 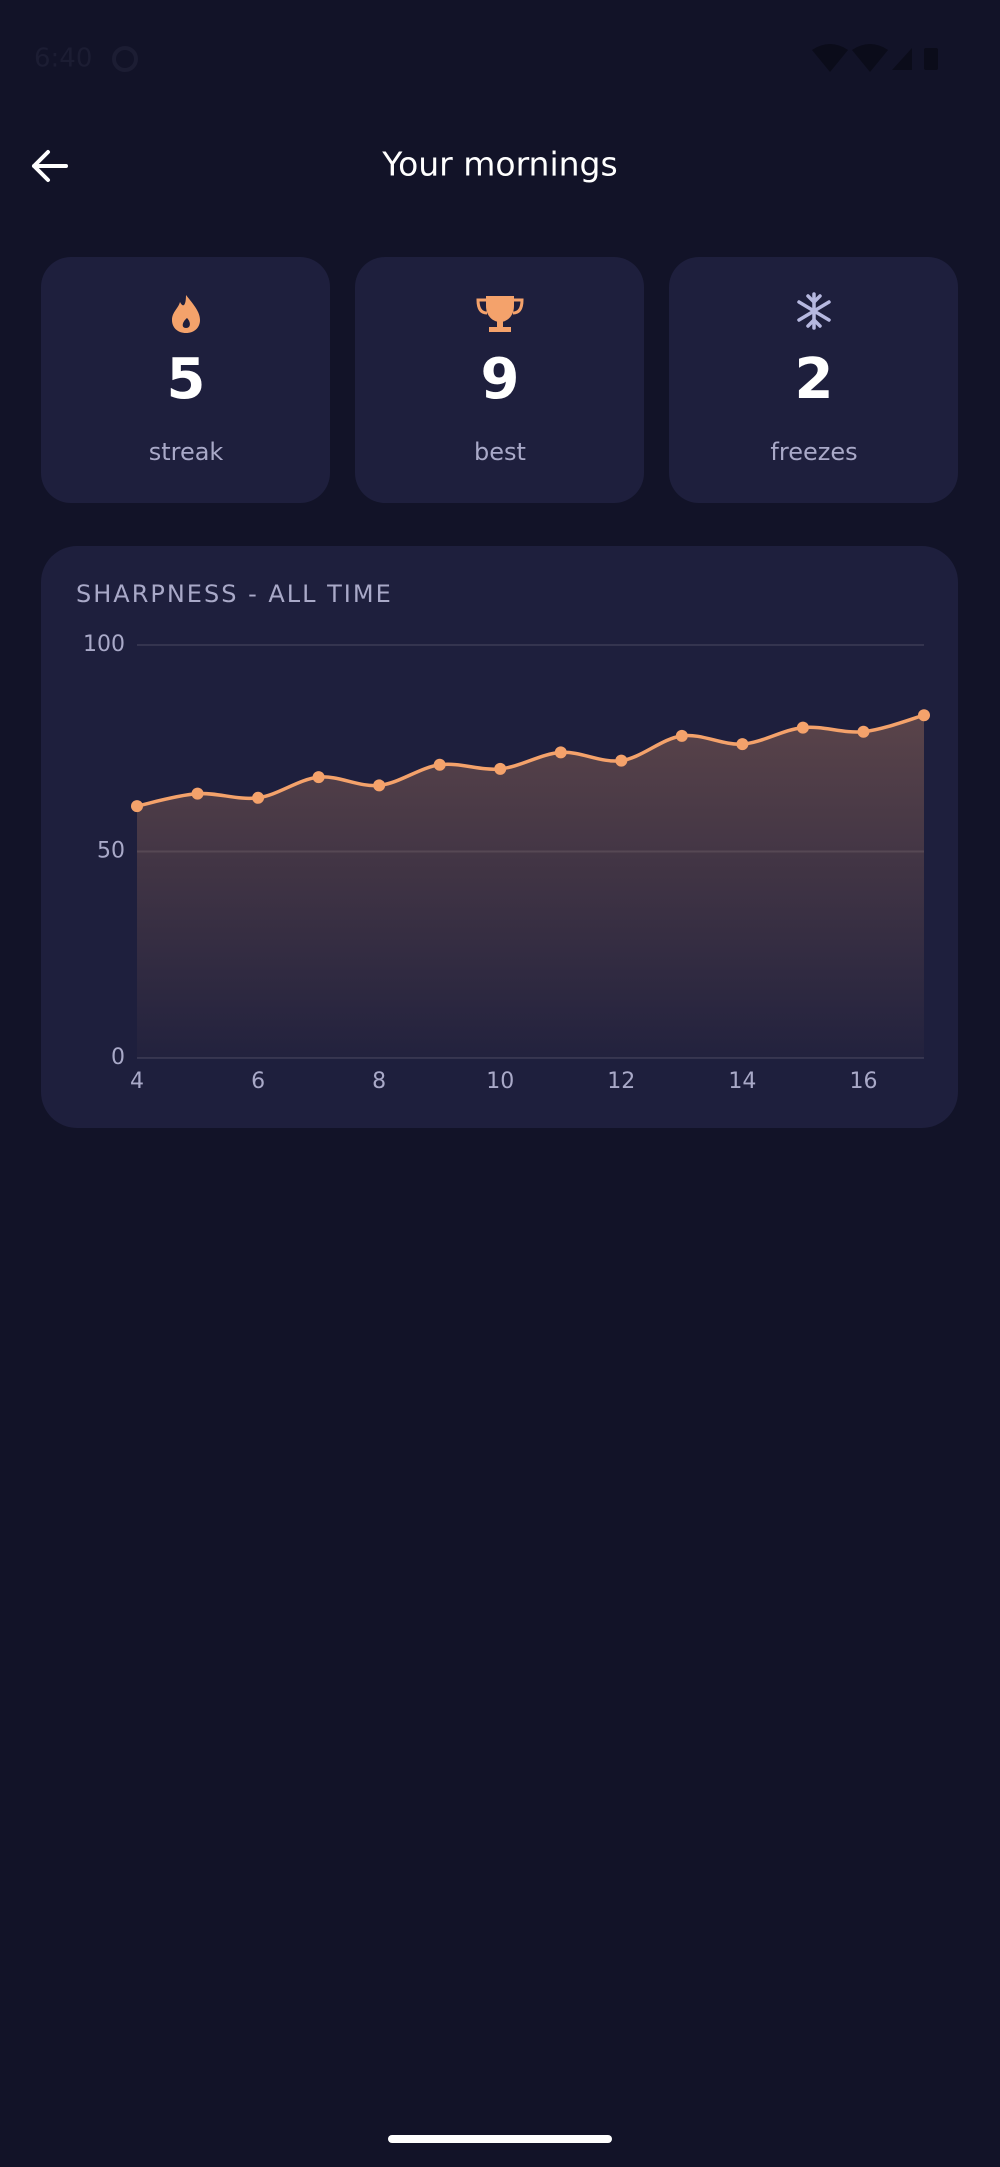 What do you see at coordinates (500, 2139) in the screenshot?
I see `home-indicator` at bounding box center [500, 2139].